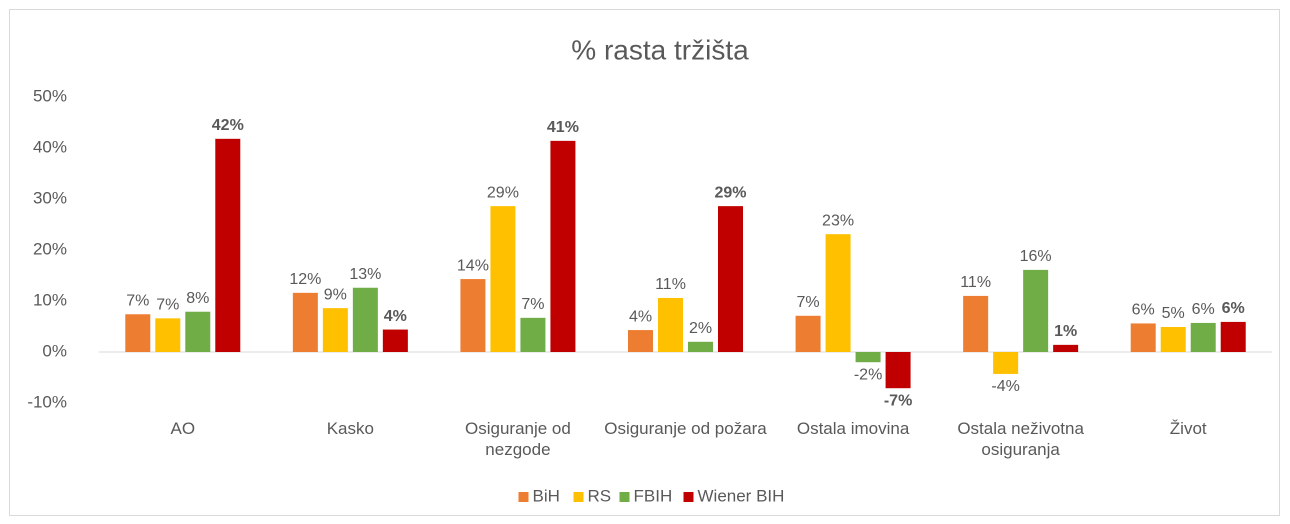 The height and width of the screenshot is (524, 1290). What do you see at coordinates (685, 428) in the screenshot?
I see `x-tick-label: Osiguranje od požara` at bounding box center [685, 428].